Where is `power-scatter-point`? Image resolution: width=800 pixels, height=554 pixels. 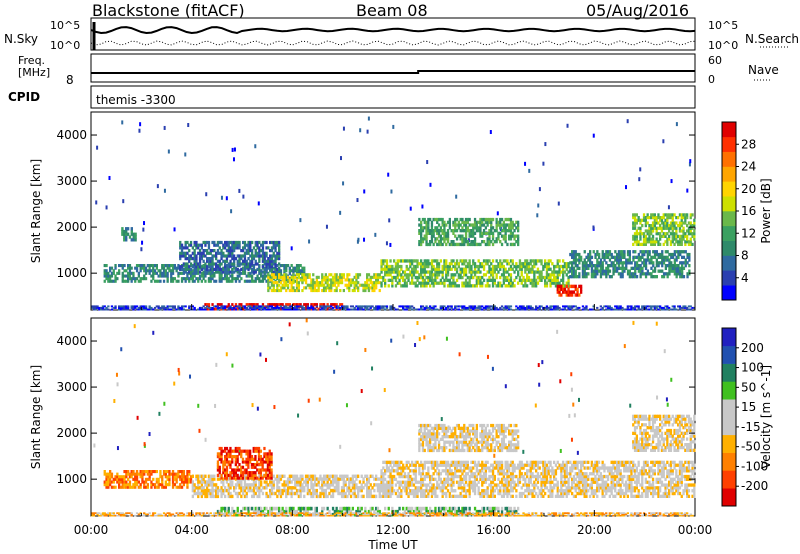
power-scatter-point is located at coordinates (142, 242).